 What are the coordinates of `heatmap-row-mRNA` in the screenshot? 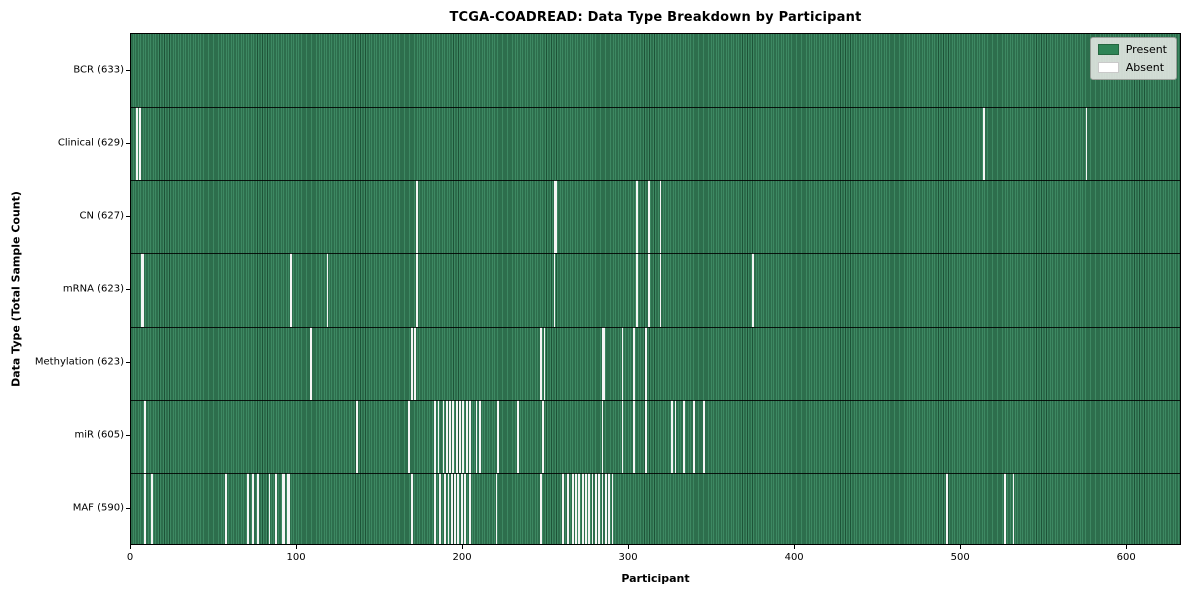 It's located at (655, 290).